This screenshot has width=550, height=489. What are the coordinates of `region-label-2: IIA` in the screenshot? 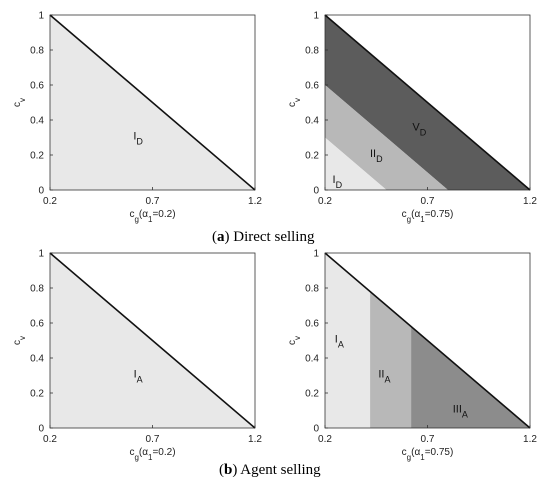 It's located at (384, 376).